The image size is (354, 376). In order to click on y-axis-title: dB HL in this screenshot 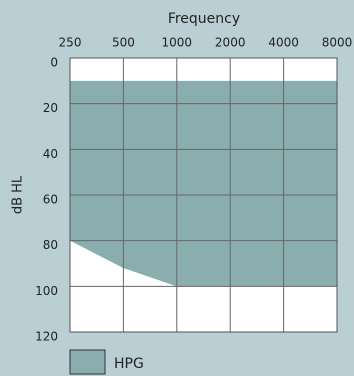, I will do `click(18, 194)`.